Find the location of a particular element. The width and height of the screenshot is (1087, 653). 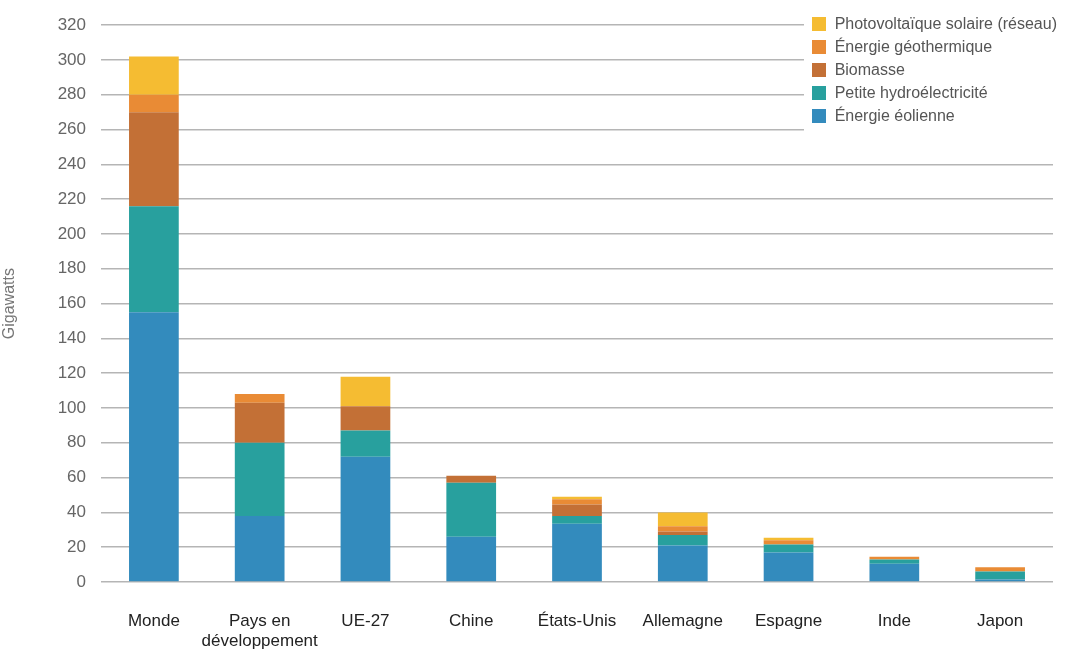

y-tick-label: 0 is located at coordinates (81, 581).